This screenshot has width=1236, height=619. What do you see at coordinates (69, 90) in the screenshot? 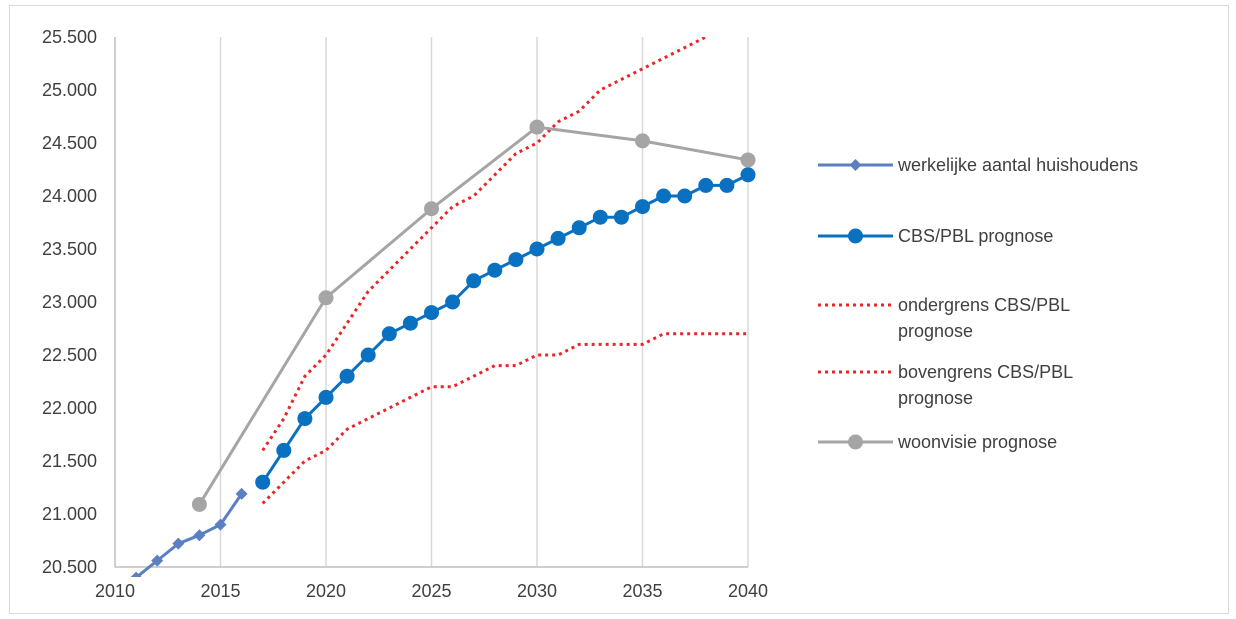
I see `y-tick-label: 25.000` at bounding box center [69, 90].